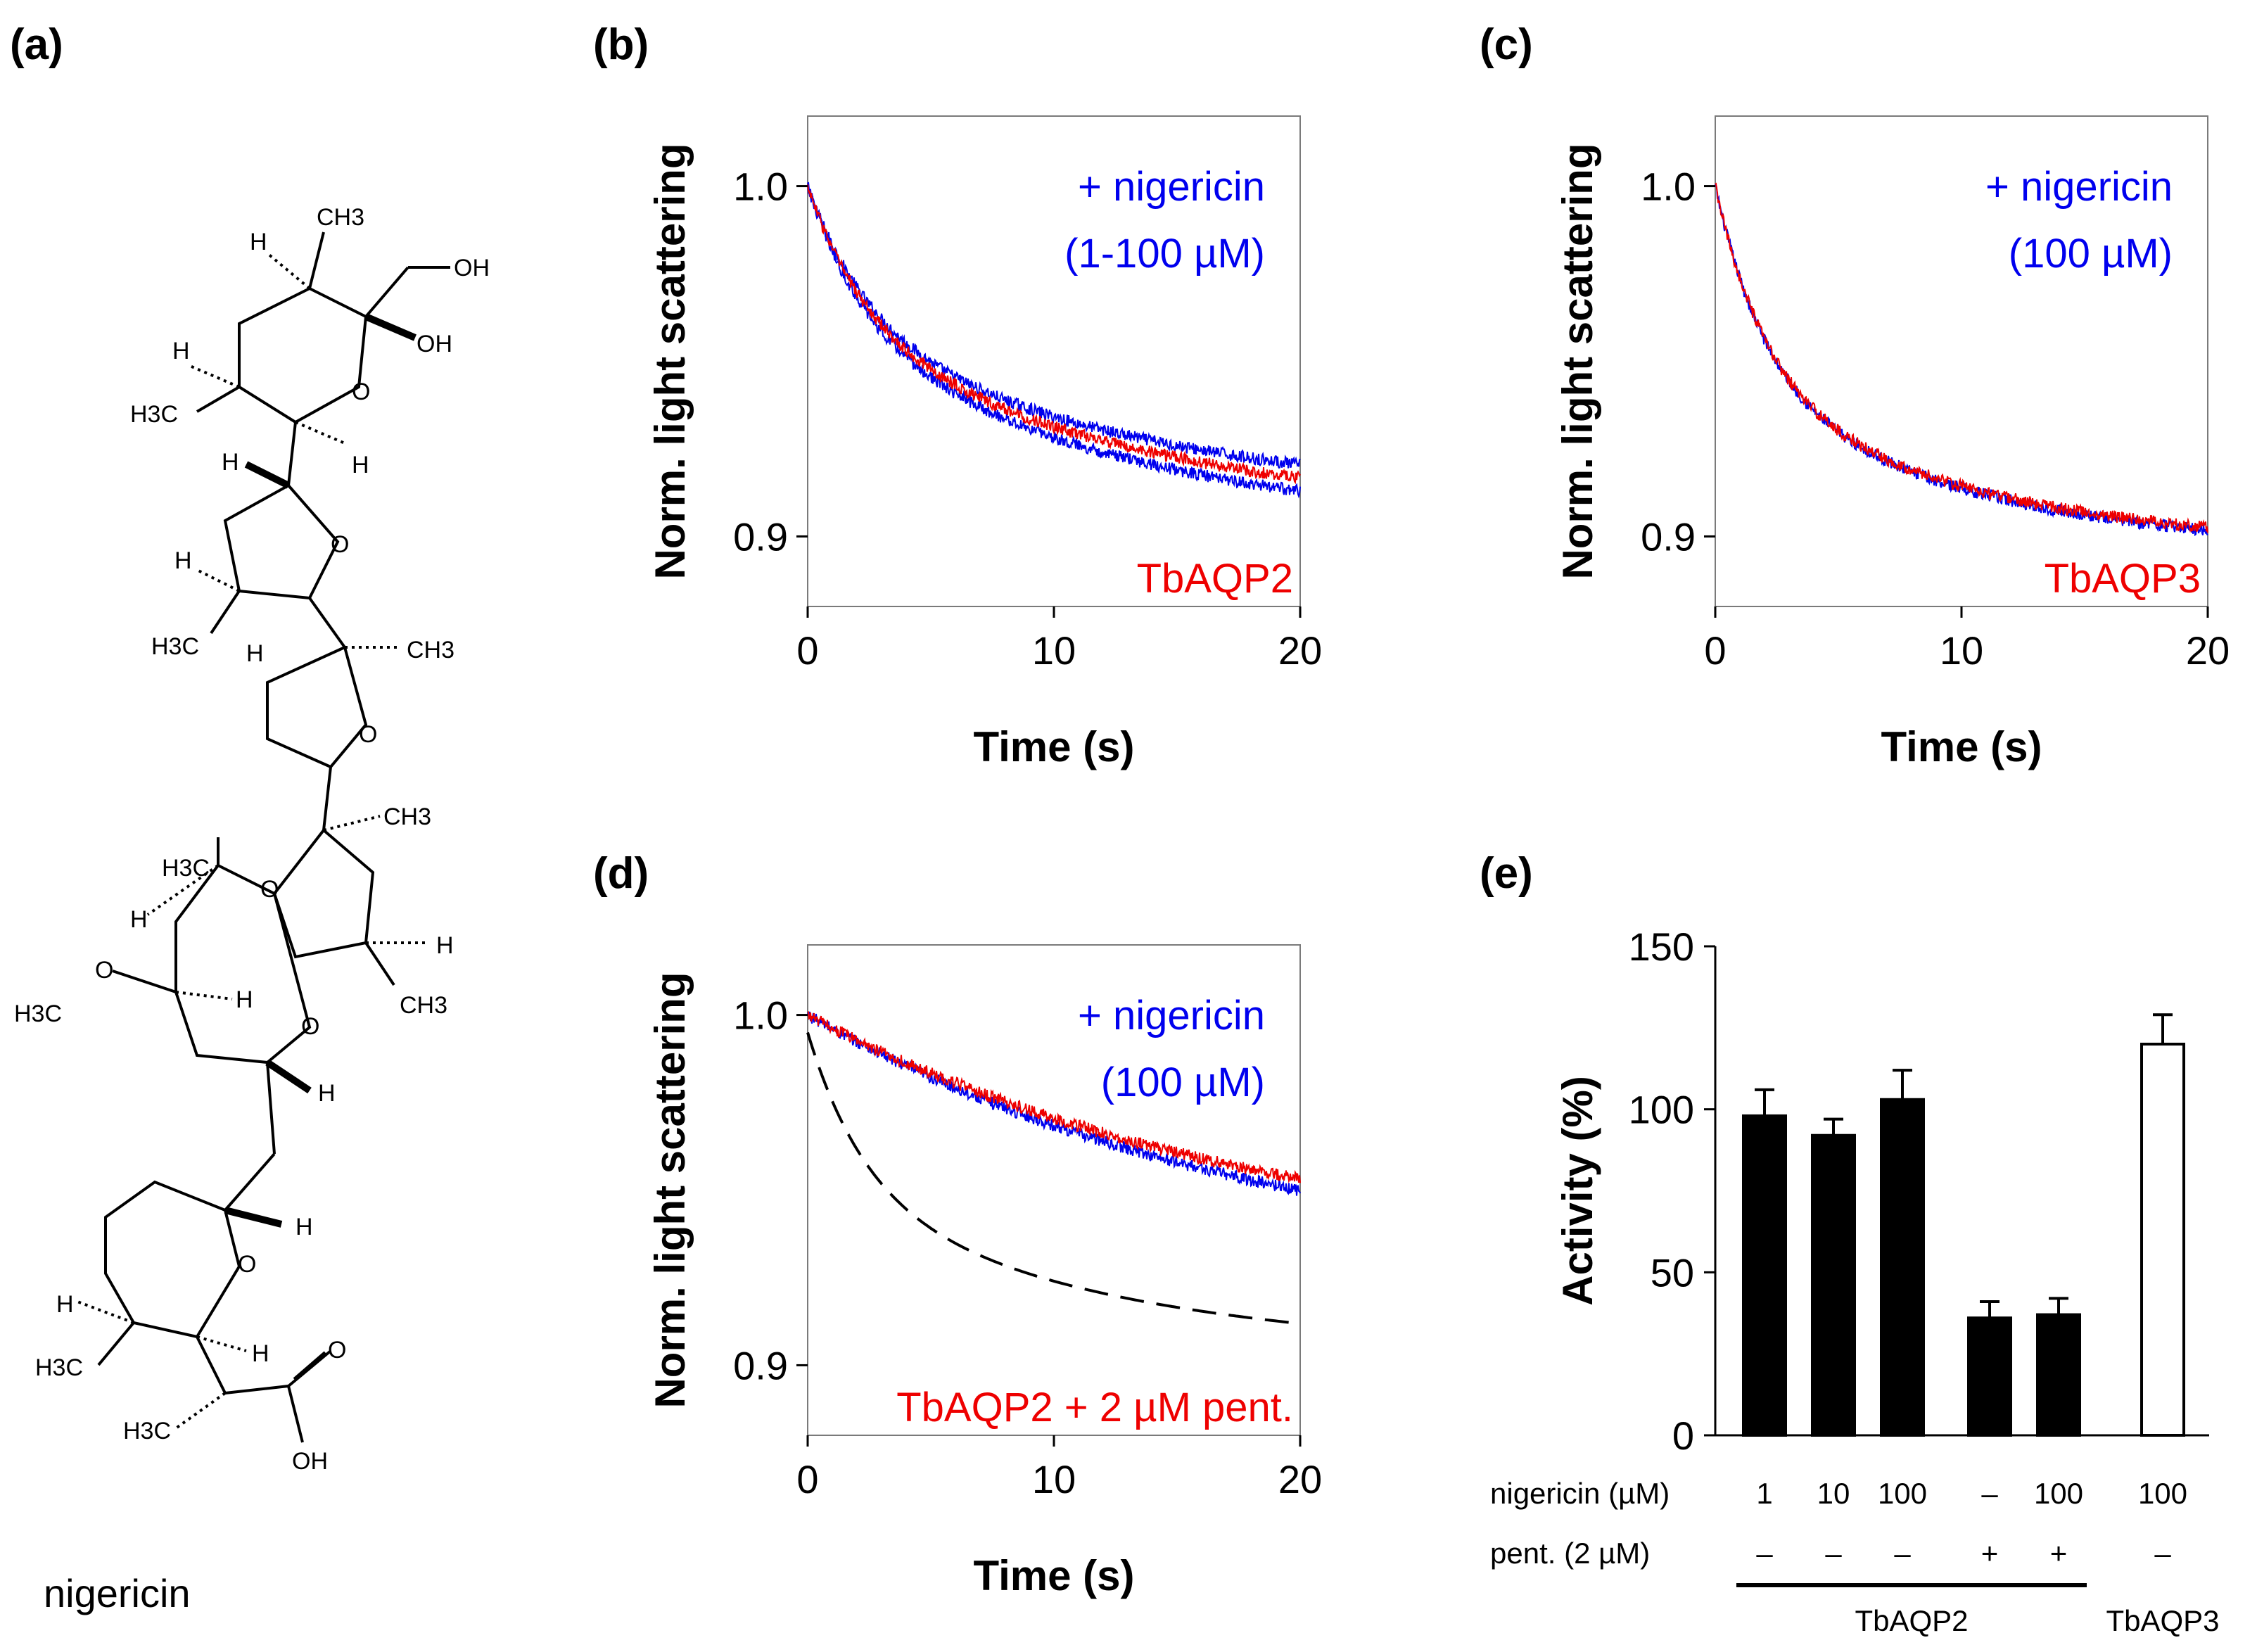  Describe the element at coordinates (1902, 1493) in the screenshot. I see `nigericin-value-2: 100` at that location.